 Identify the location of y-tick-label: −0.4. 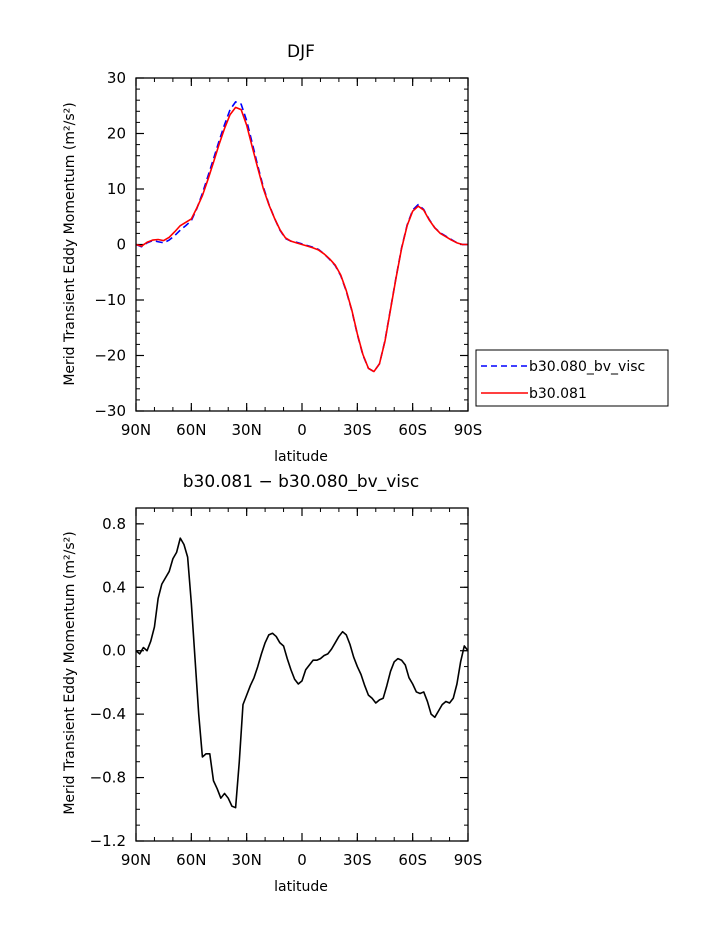
(108, 714).